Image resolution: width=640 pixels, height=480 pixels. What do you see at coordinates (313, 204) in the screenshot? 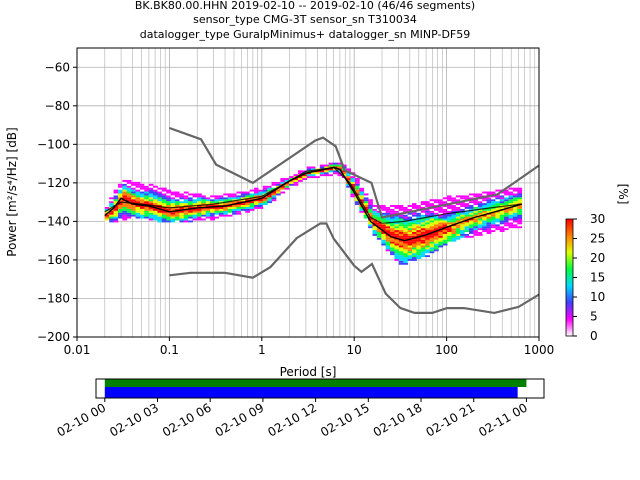
I see `statistic-curves` at bounding box center [313, 204].